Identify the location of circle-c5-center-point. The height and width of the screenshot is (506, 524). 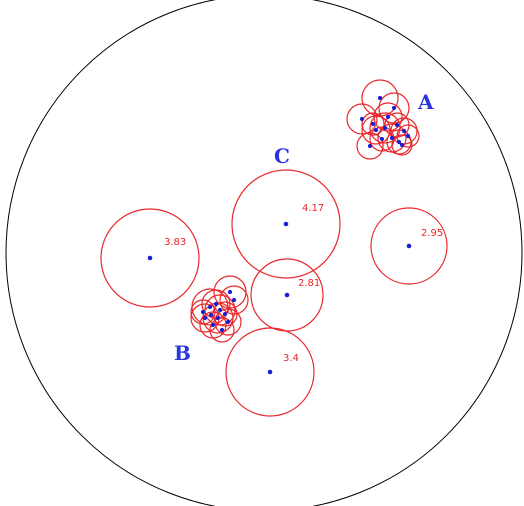
(270, 372).